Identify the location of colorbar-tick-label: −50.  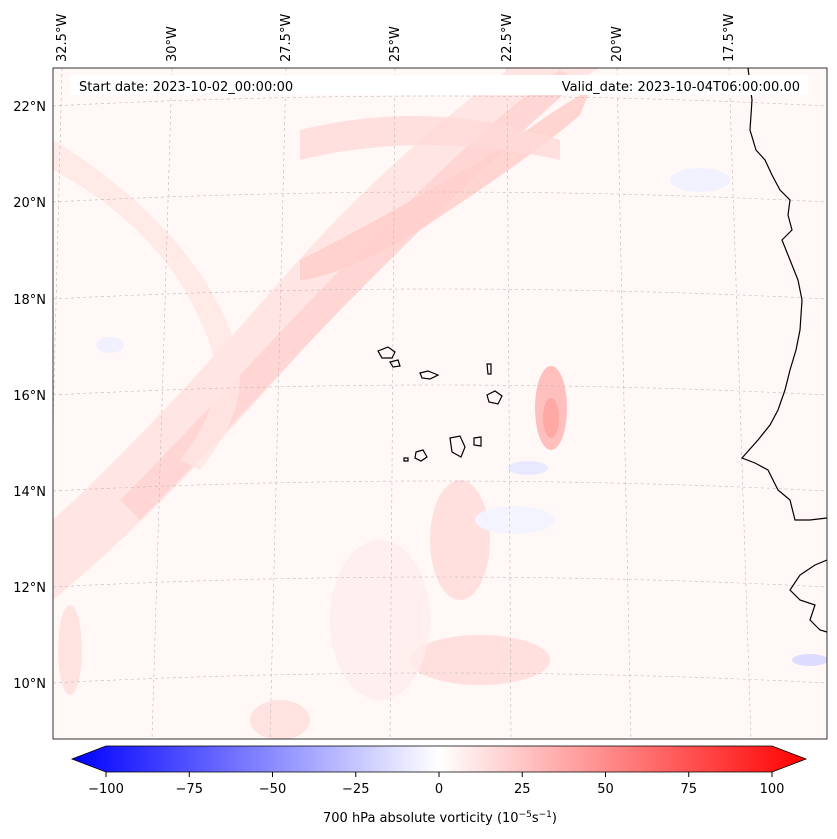
(272, 789).